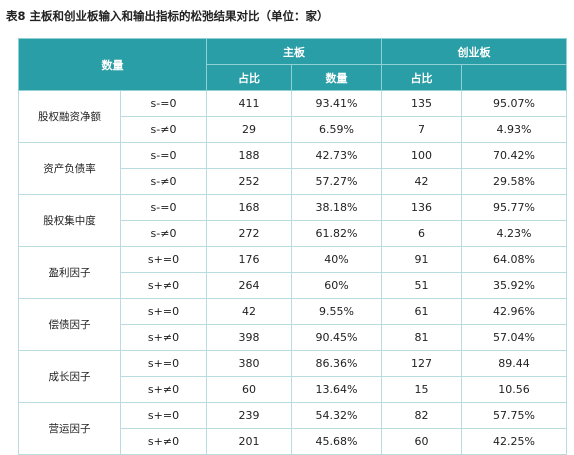  I want to click on value-cell: 15, so click(421, 389).